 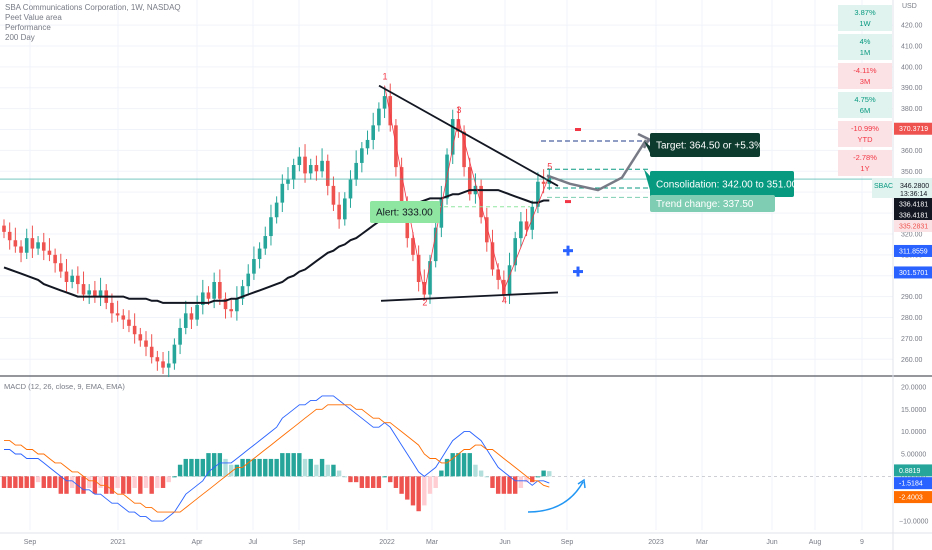 I want to click on price-tick-label: 410.00, so click(x=912, y=46).